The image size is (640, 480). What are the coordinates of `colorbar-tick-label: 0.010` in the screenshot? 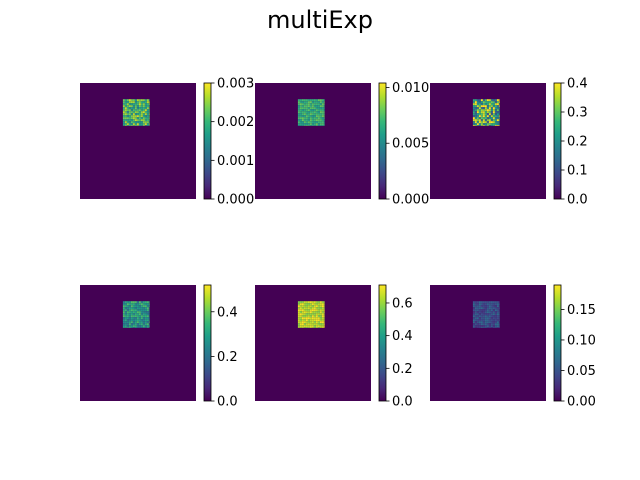 It's located at (410, 88).